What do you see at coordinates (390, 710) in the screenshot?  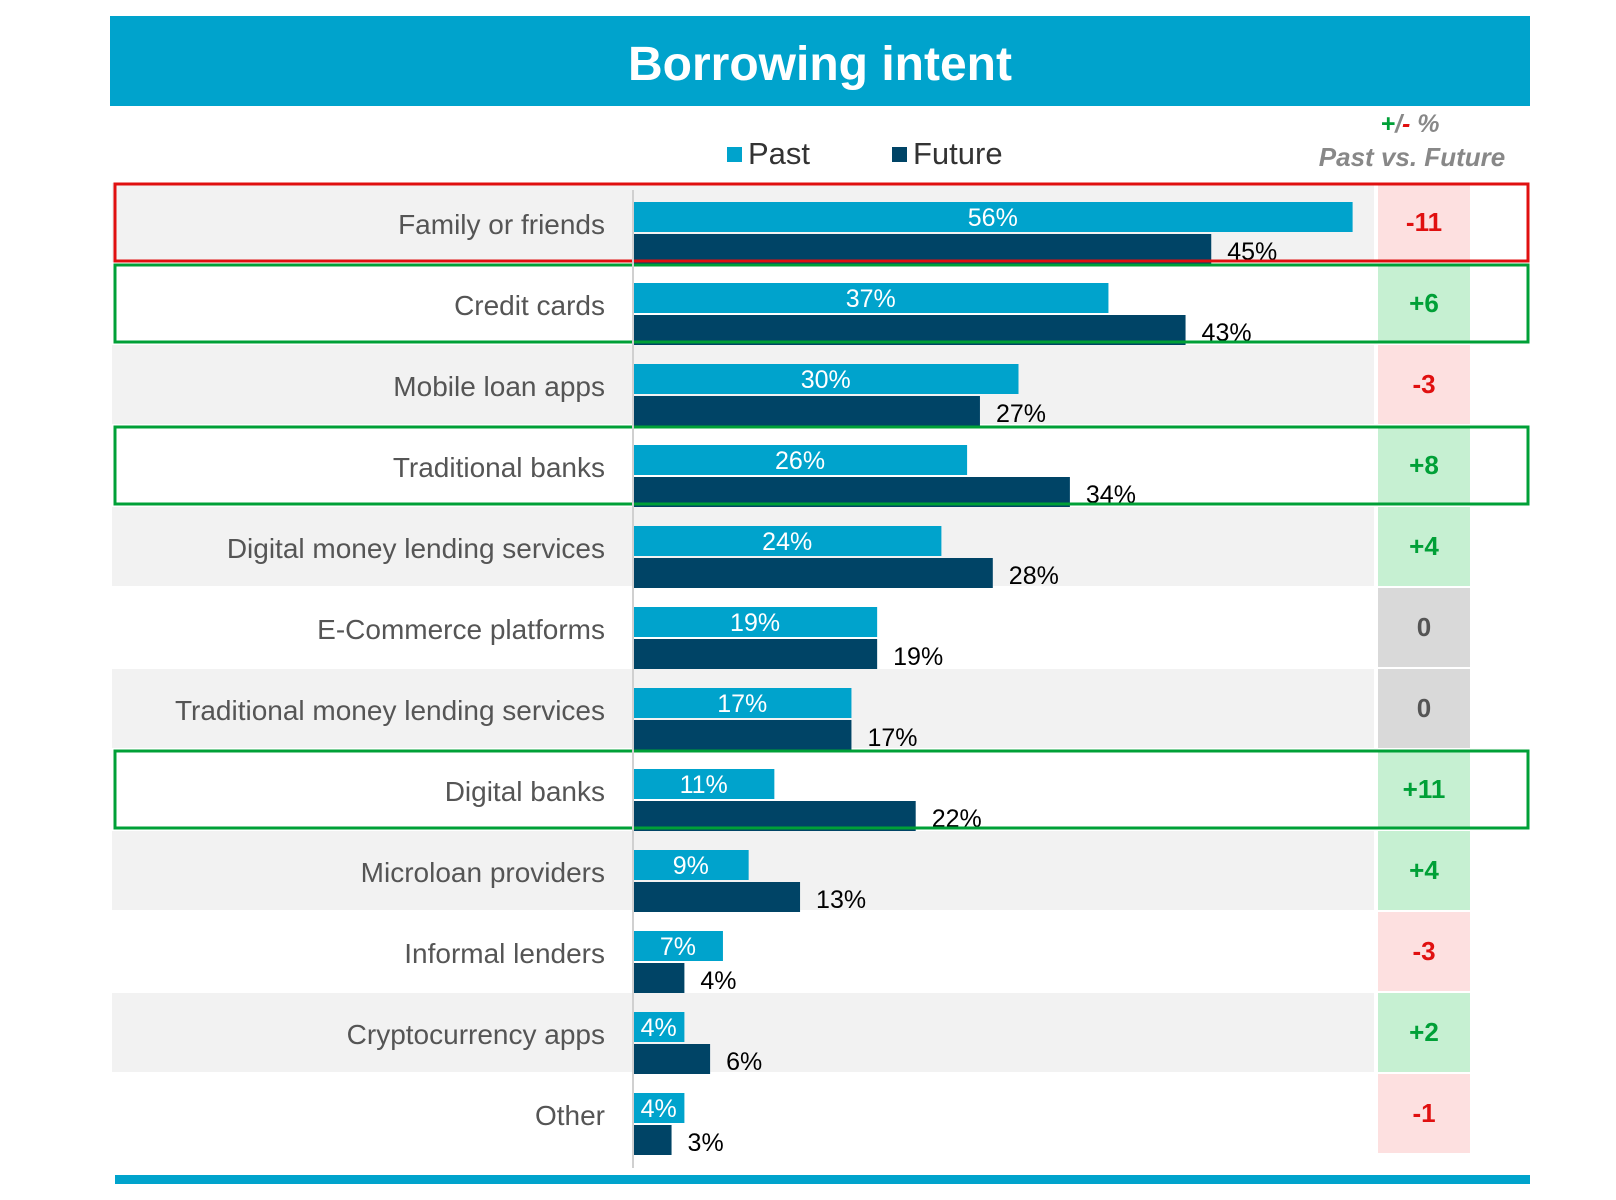 I see `category-label: Traditional money lending services` at bounding box center [390, 710].